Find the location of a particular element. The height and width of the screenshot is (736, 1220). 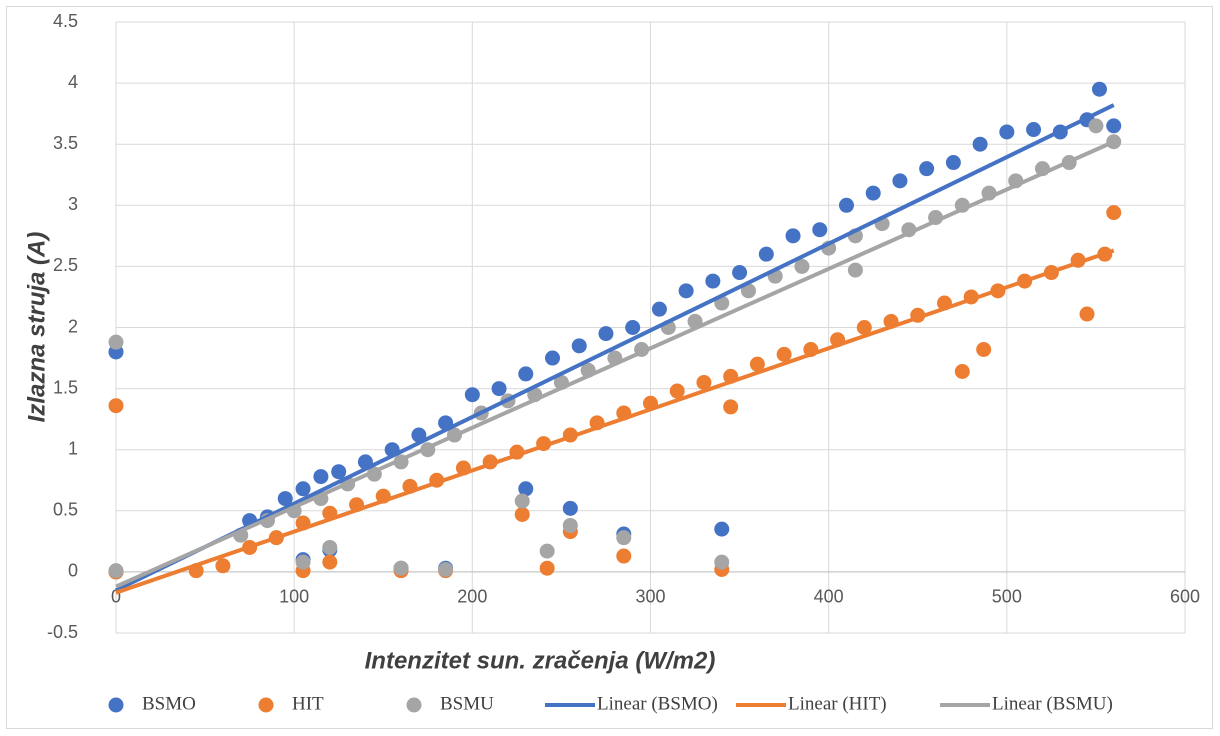

y-axis-title: Izlazna struja (A) is located at coordinates (36, 327).